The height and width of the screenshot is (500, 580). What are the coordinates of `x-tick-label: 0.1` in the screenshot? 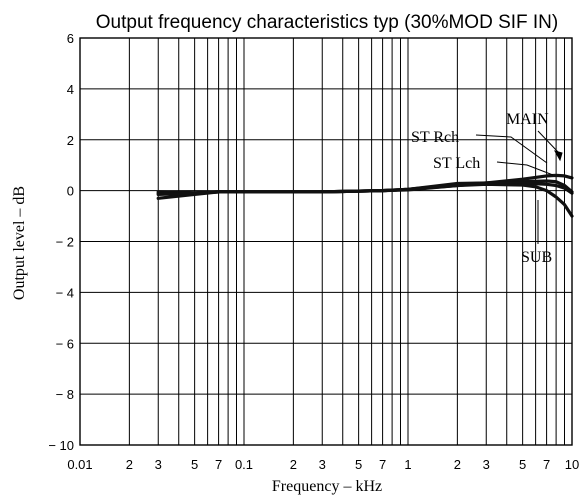 It's located at (244, 464).